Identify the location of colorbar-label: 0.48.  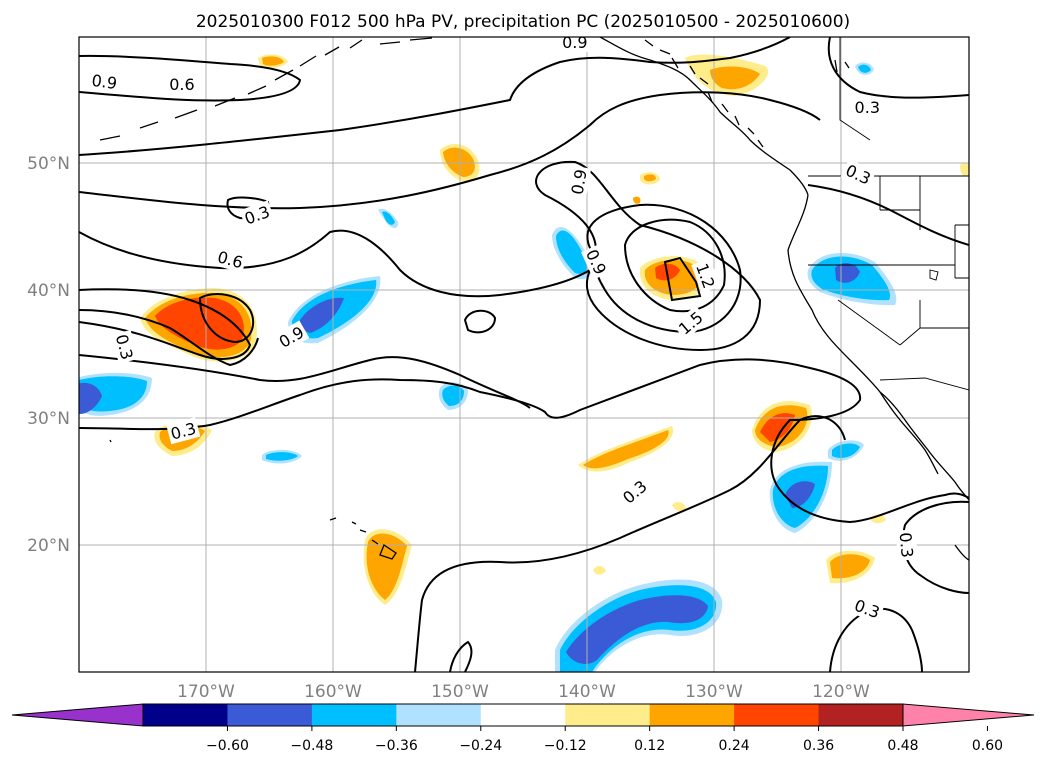
(902, 746).